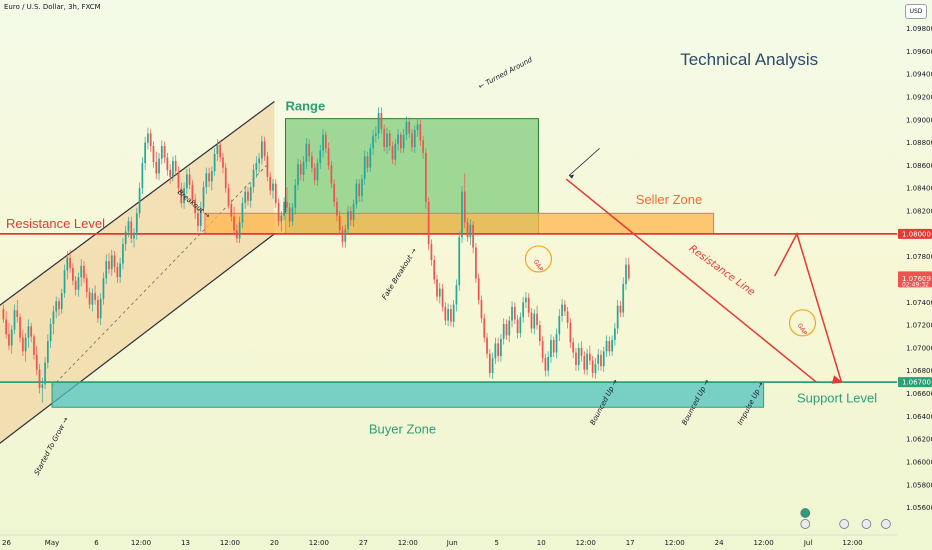 The height and width of the screenshot is (550, 932). I want to click on x-tick-label: 26, so click(6, 543).